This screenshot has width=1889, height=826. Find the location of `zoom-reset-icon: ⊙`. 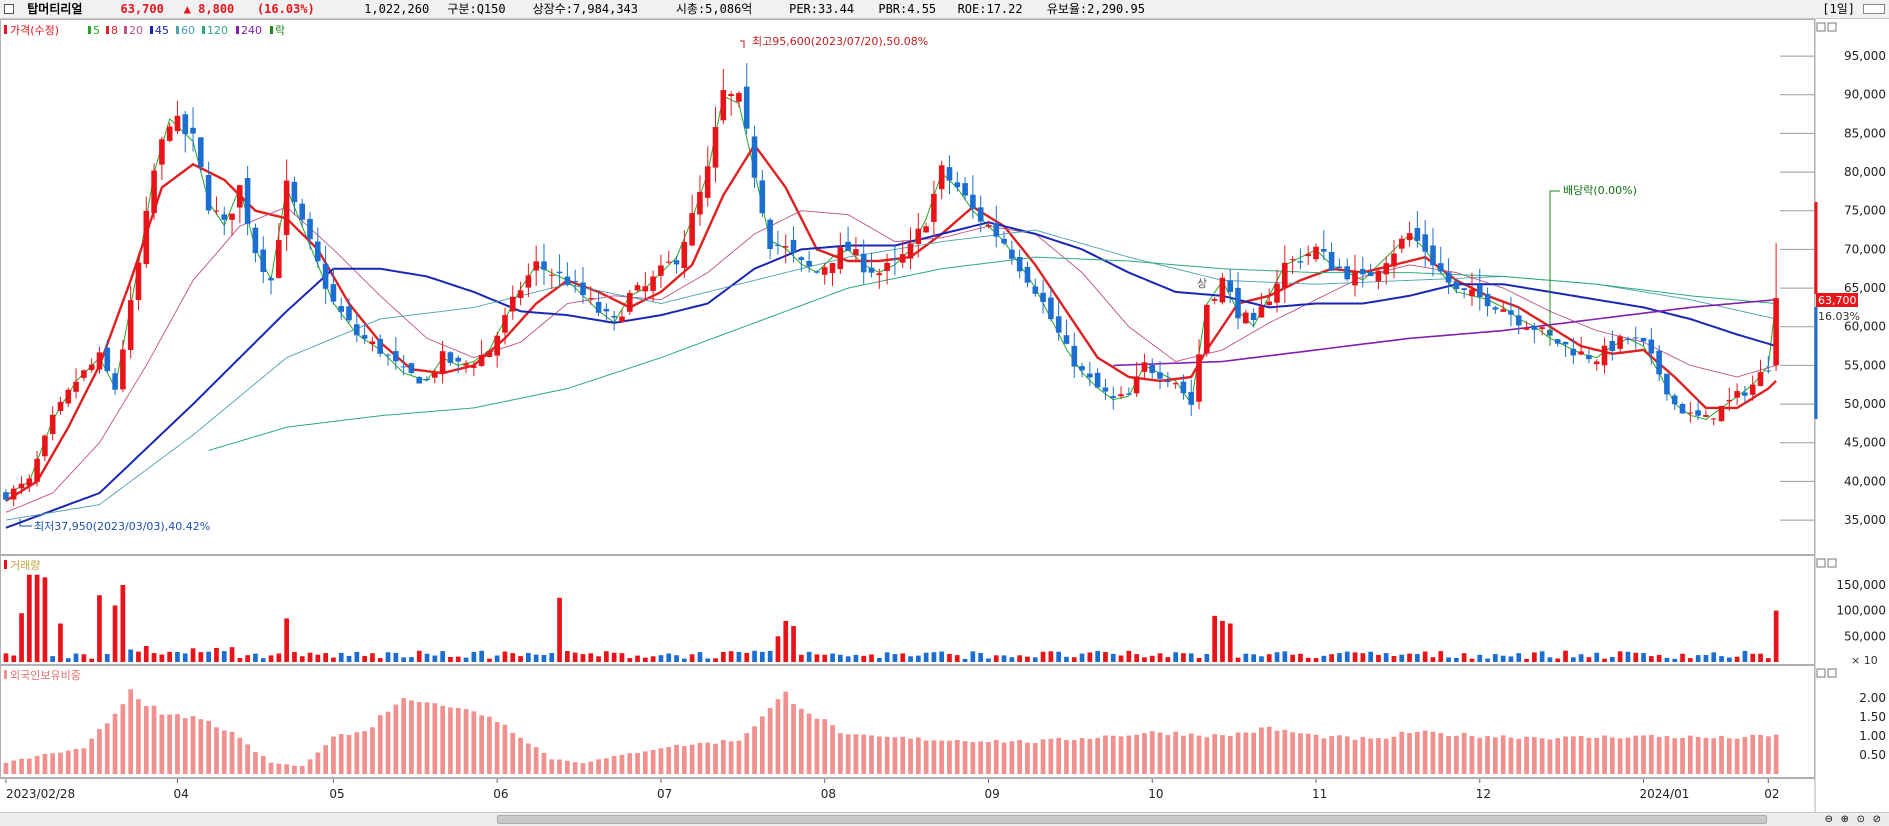

zoom-reset-icon: ⊙ is located at coordinates (1860, 819).